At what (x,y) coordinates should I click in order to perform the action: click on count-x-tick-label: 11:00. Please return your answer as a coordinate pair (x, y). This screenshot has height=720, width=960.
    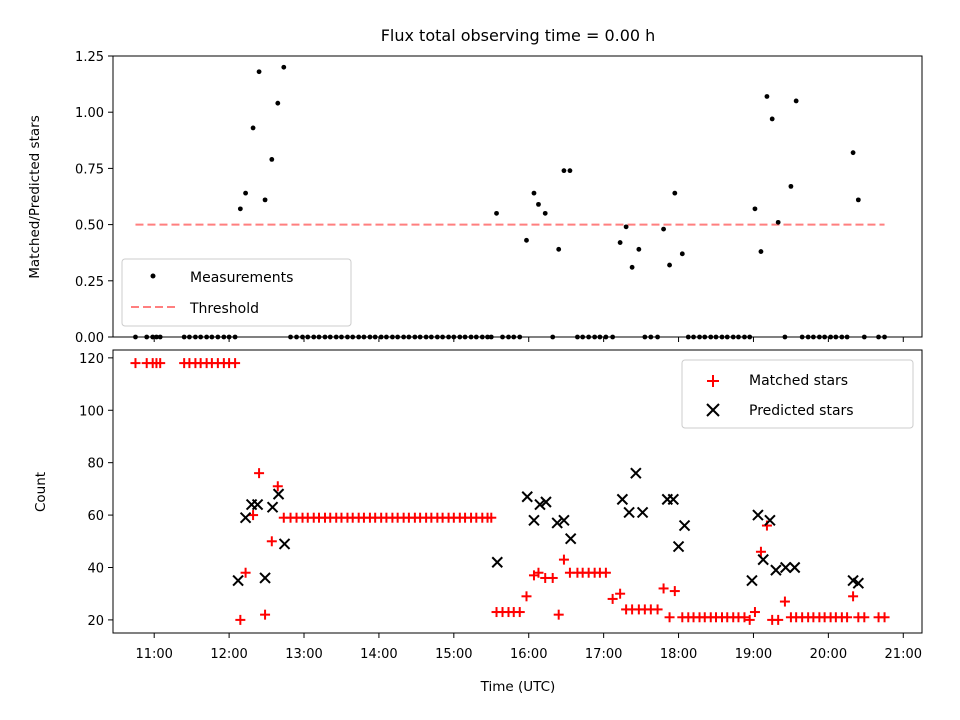
    Looking at the image, I should click on (153, 654).